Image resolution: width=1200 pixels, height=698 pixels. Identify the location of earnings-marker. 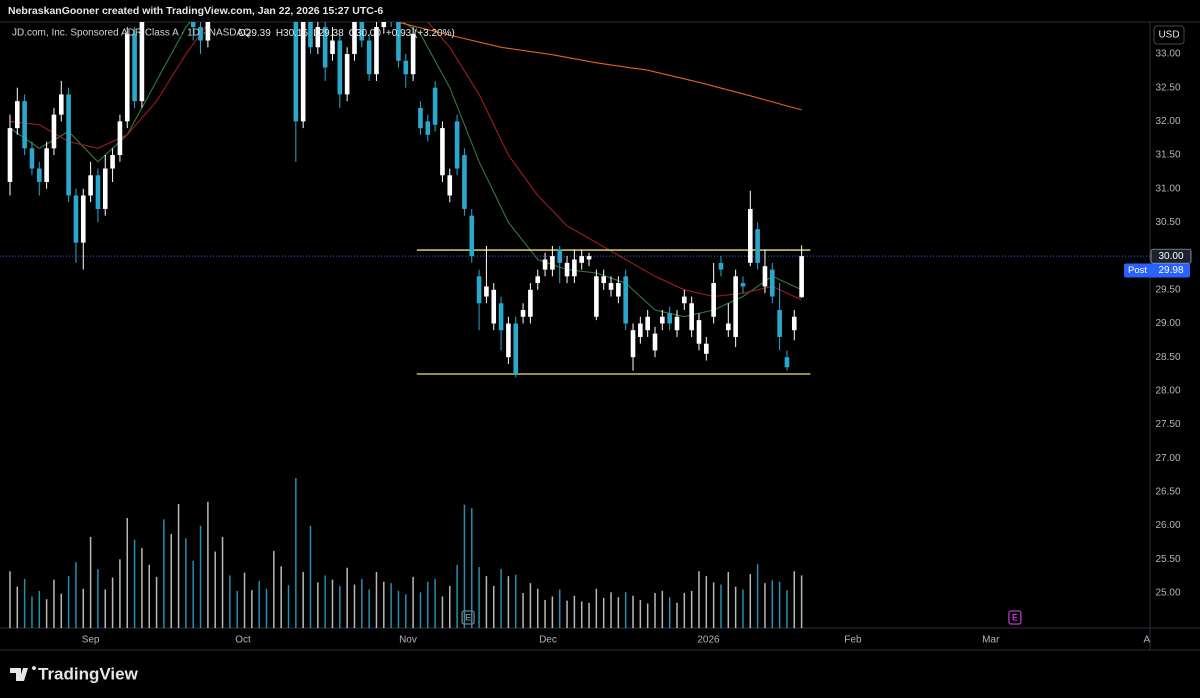
(468, 617).